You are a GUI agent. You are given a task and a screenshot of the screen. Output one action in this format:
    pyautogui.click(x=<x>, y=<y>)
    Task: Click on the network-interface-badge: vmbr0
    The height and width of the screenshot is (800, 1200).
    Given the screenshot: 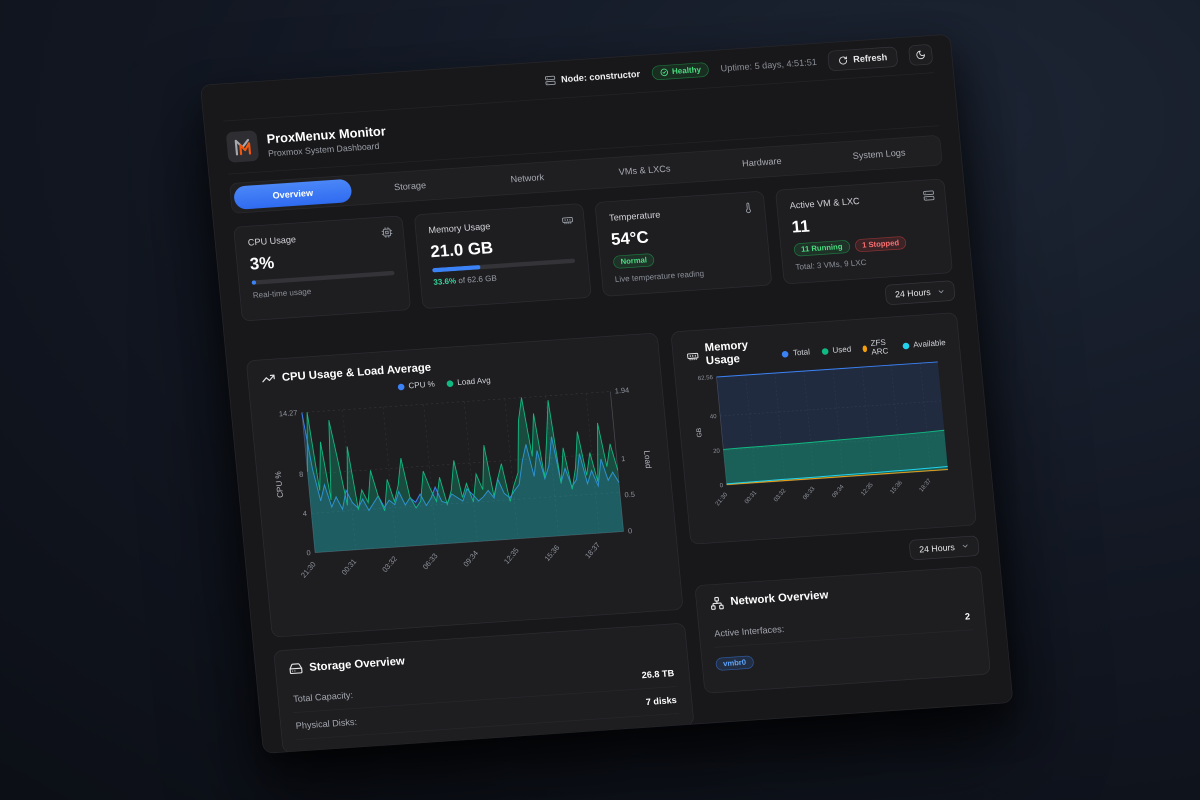 What is the action you would take?
    pyautogui.click(x=734, y=663)
    